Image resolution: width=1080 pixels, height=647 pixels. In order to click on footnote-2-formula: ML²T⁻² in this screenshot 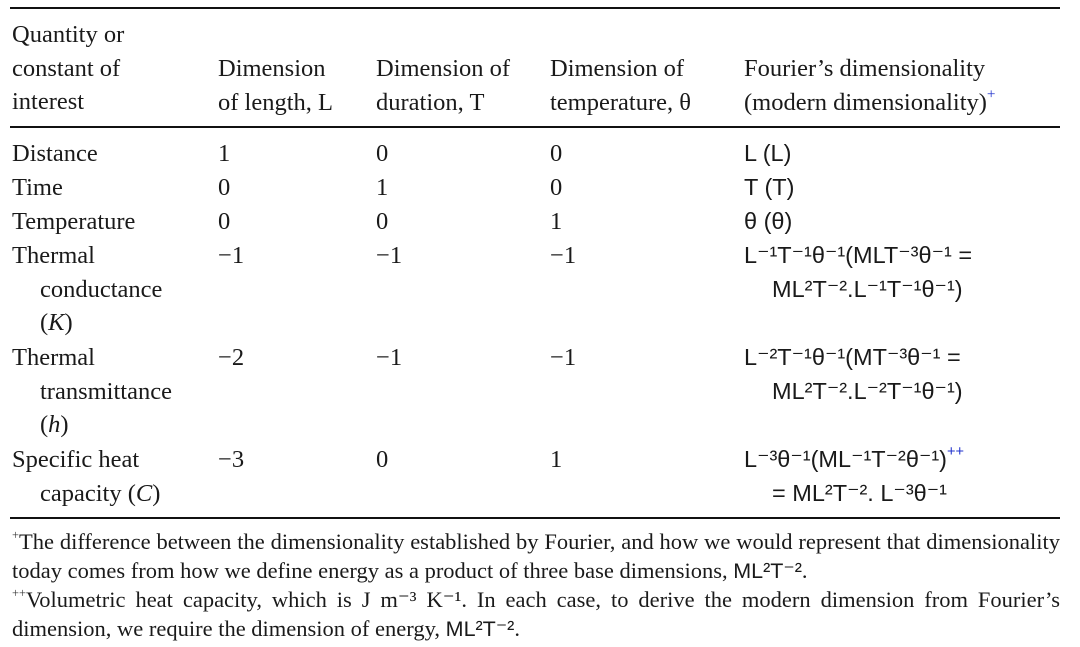, I will do `click(480, 629)`.